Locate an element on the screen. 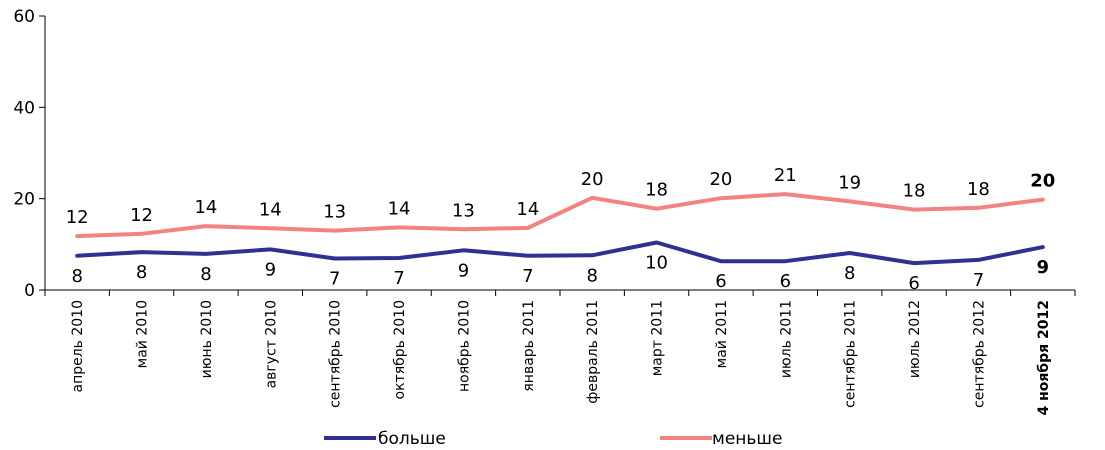 The image size is (1105, 450). y-tick-label: 20 is located at coordinates (24, 200).